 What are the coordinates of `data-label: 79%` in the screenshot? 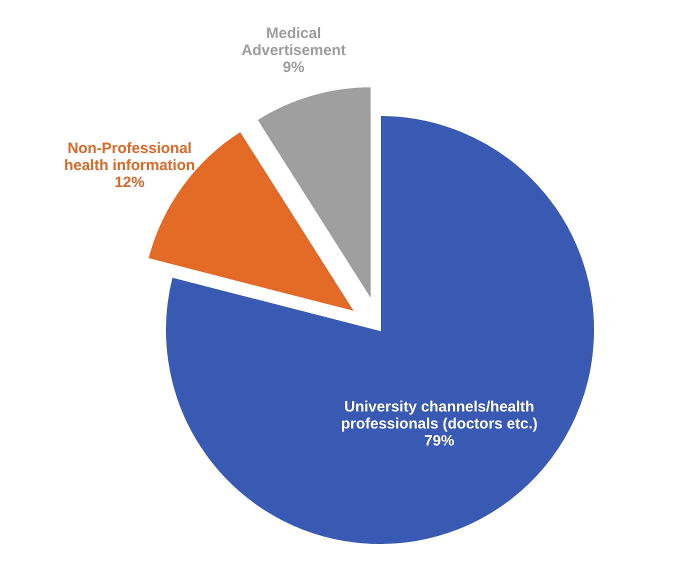 It's located at (439, 441).